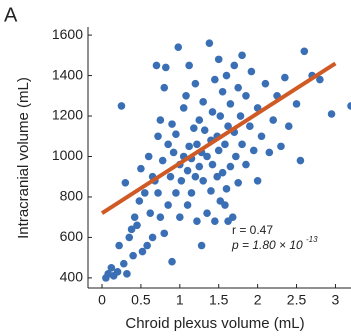  Describe the element at coordinates (72, 196) in the screenshot. I see `y-tick-label: 800` at that location.